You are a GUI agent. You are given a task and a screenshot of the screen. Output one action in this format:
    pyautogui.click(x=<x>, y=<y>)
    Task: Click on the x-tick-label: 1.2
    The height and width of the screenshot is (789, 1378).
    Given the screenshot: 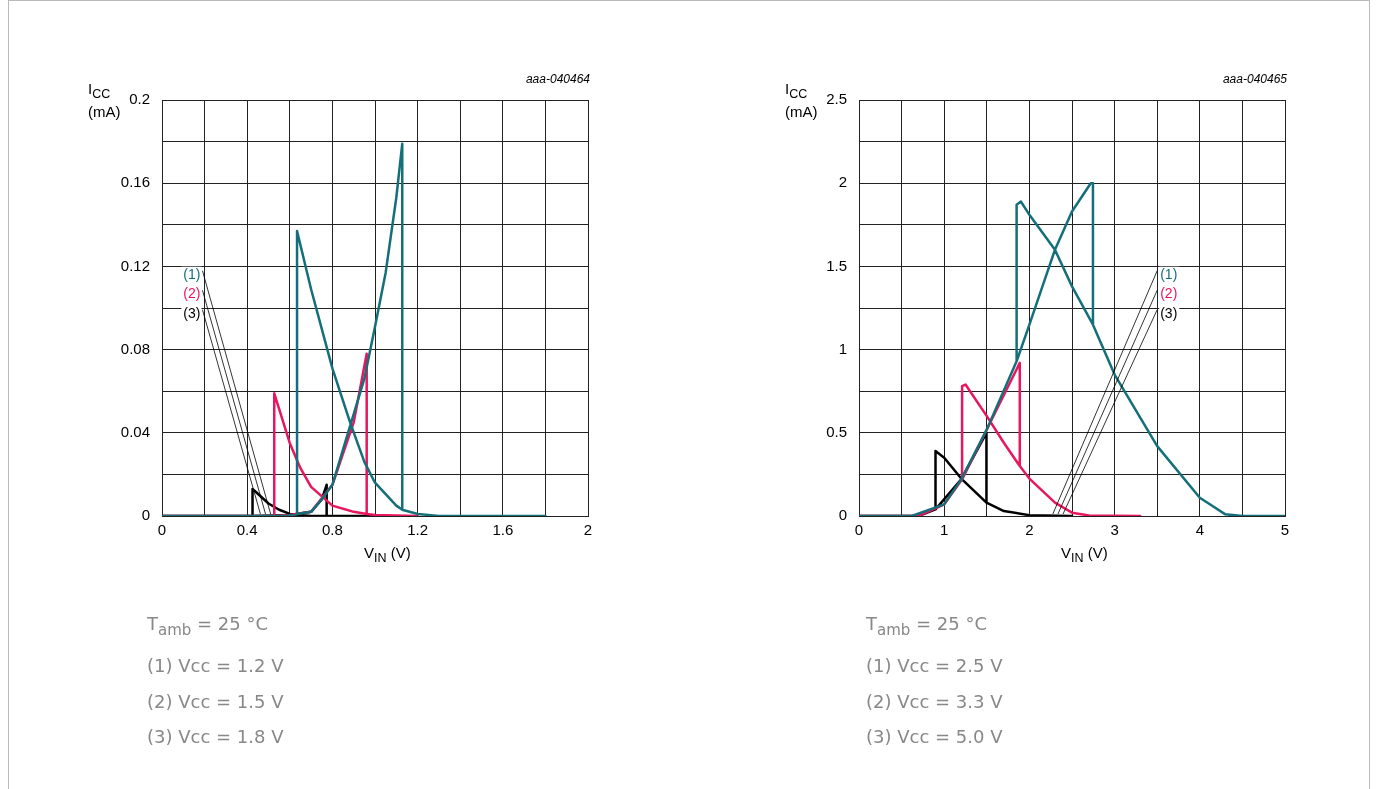 What is the action you would take?
    pyautogui.click(x=418, y=530)
    